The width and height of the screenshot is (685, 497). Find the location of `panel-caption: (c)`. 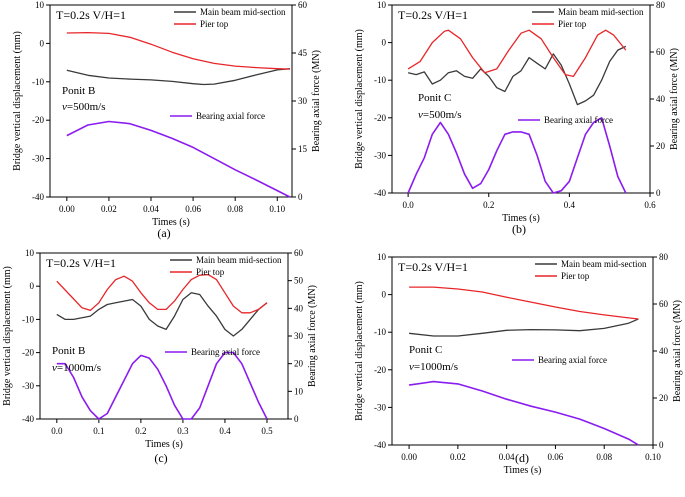

panel-caption: (c) is located at coordinates (160, 458).